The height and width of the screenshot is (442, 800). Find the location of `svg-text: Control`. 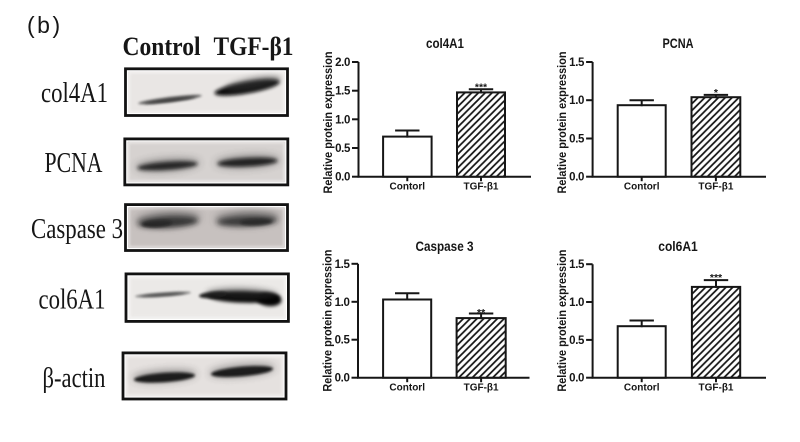

svg-text: Control is located at coordinates (162, 46).